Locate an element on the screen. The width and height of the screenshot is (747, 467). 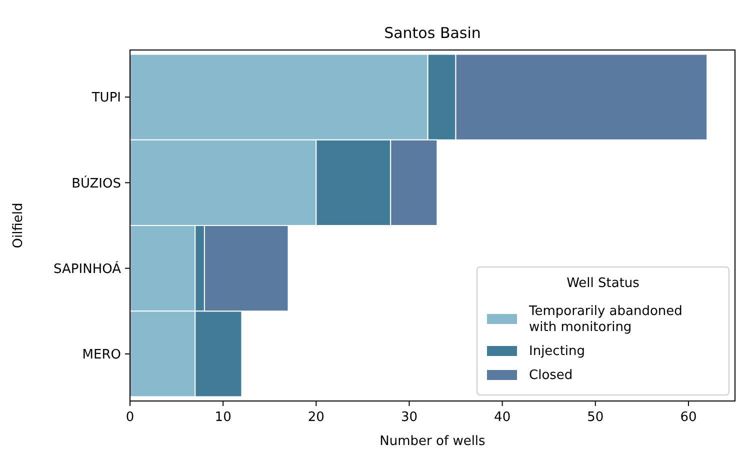
y-axis-title: Oilfield is located at coordinates (18, 225).